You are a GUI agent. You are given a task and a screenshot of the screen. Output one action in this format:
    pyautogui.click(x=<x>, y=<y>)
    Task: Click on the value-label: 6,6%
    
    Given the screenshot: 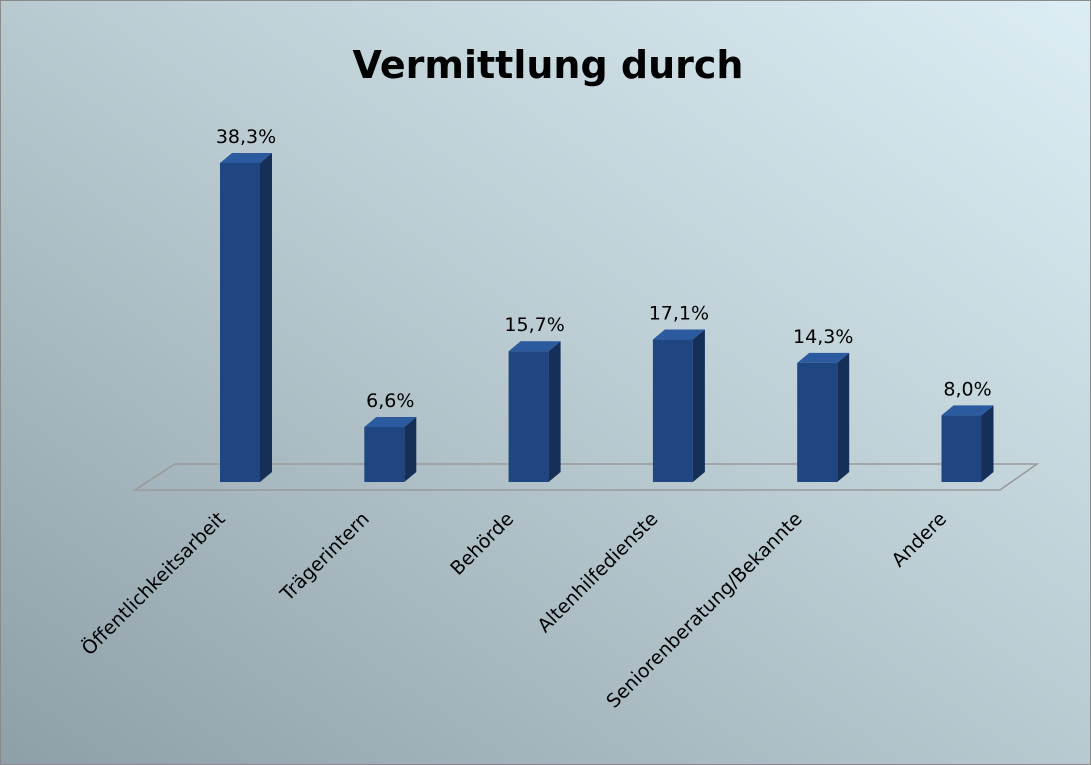 What is the action you would take?
    pyautogui.click(x=390, y=401)
    